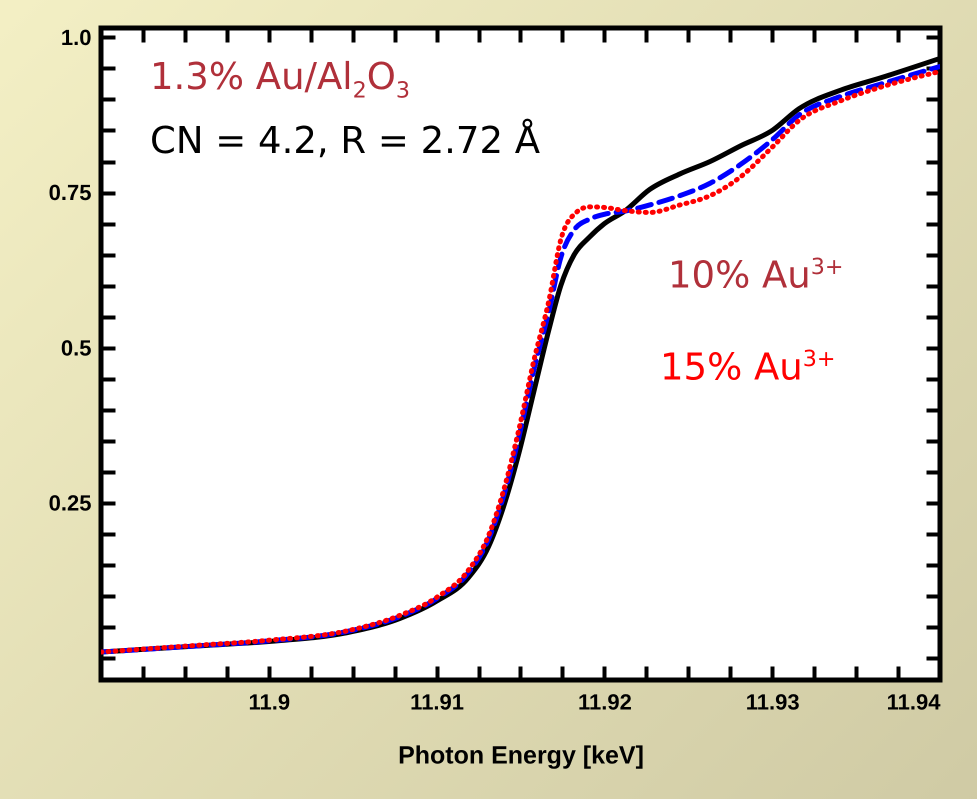 This screenshot has width=977, height=799. I want to click on y-tick-label: 0.5, so click(76, 347).